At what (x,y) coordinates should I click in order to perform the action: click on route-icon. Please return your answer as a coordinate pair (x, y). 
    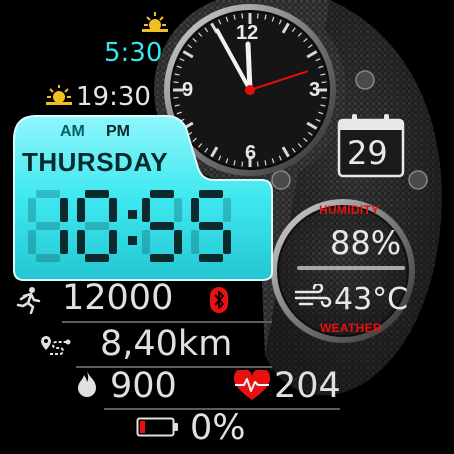
    Looking at the image, I should click on (56, 345).